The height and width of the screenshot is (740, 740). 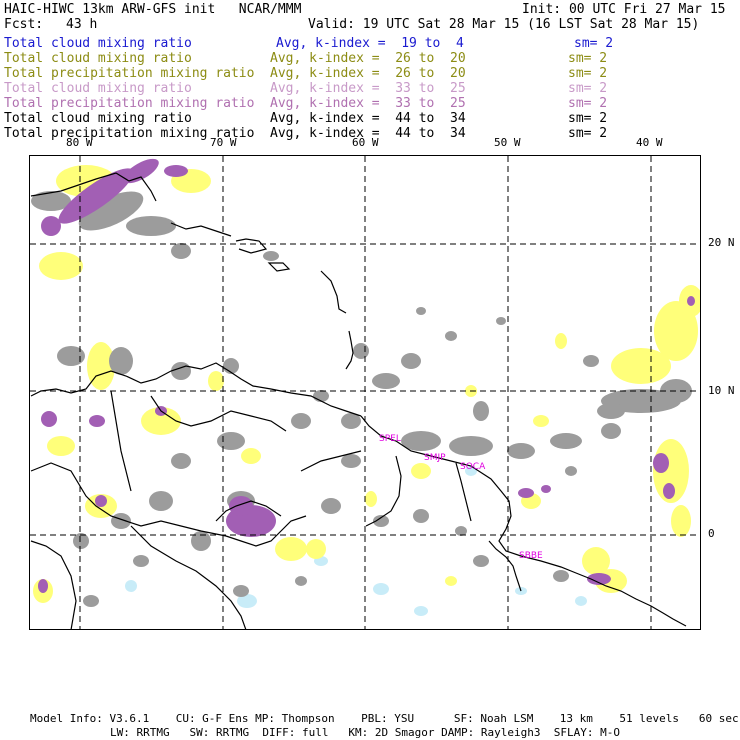 I want to click on light-blue-field, so click(x=356, y=541).